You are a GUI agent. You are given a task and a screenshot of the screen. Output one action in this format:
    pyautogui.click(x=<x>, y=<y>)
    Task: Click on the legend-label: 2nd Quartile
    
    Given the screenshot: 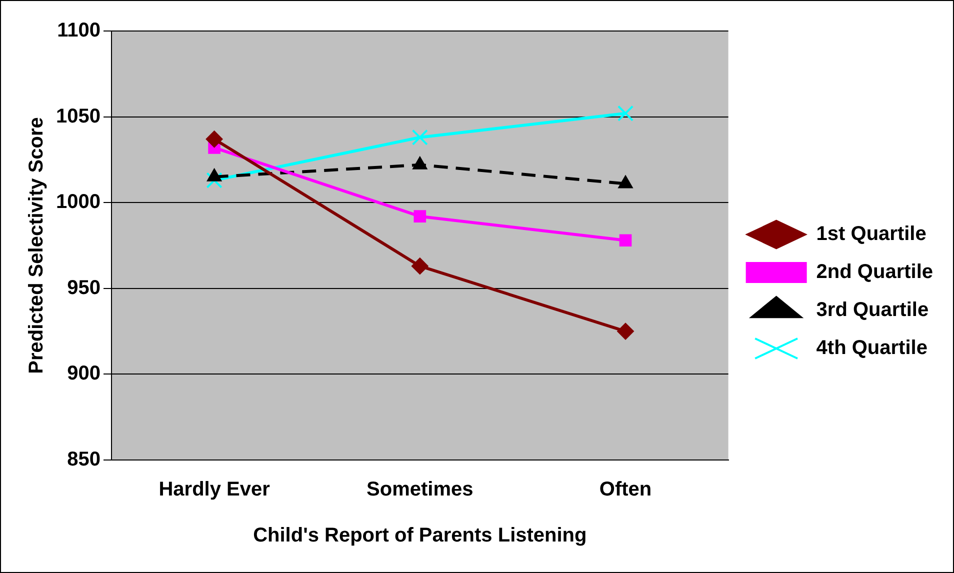 What is the action you would take?
    pyautogui.click(x=875, y=272)
    